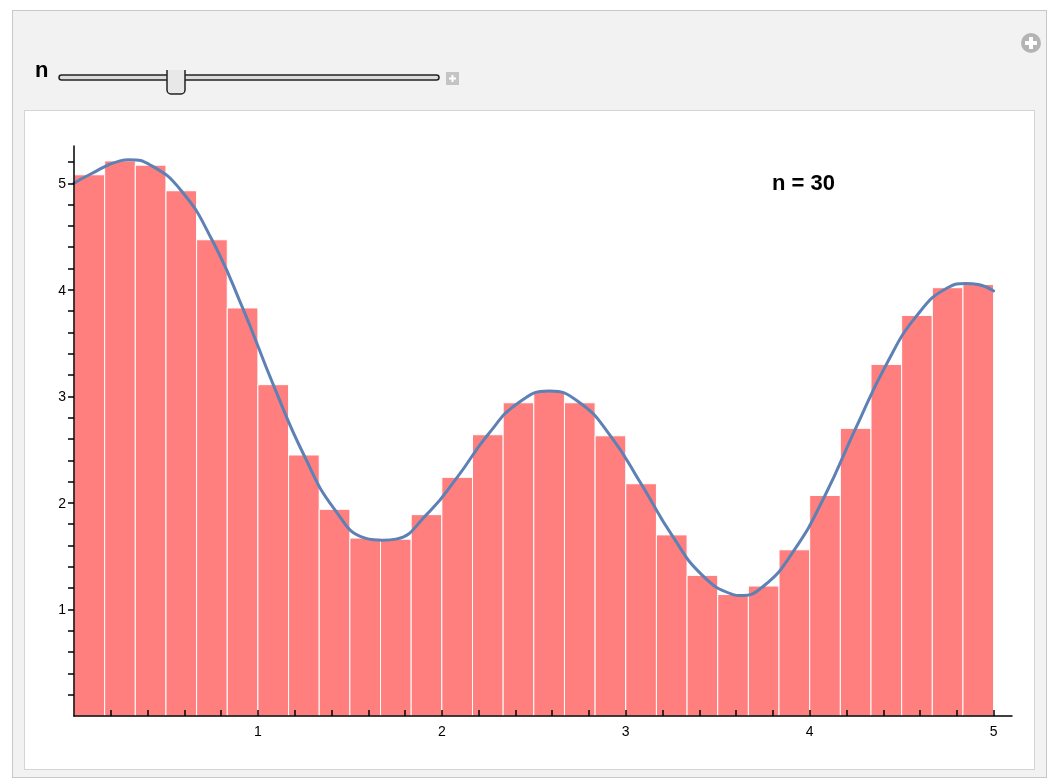  What do you see at coordinates (42, 70) in the screenshot?
I see `text: n` at bounding box center [42, 70].